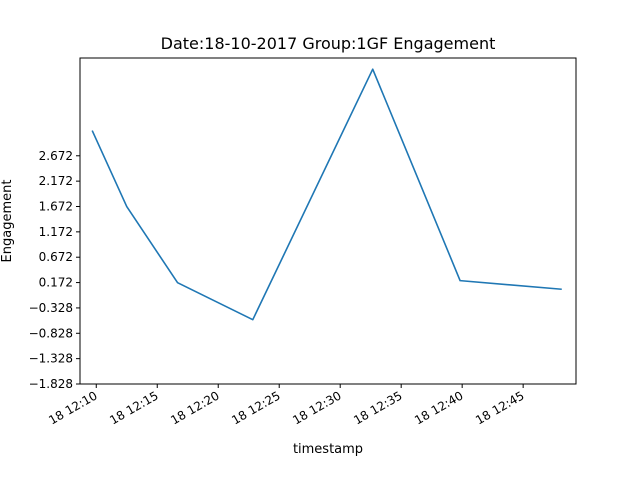  I want to click on x-tick-label: 18 12:15, so click(133, 407).